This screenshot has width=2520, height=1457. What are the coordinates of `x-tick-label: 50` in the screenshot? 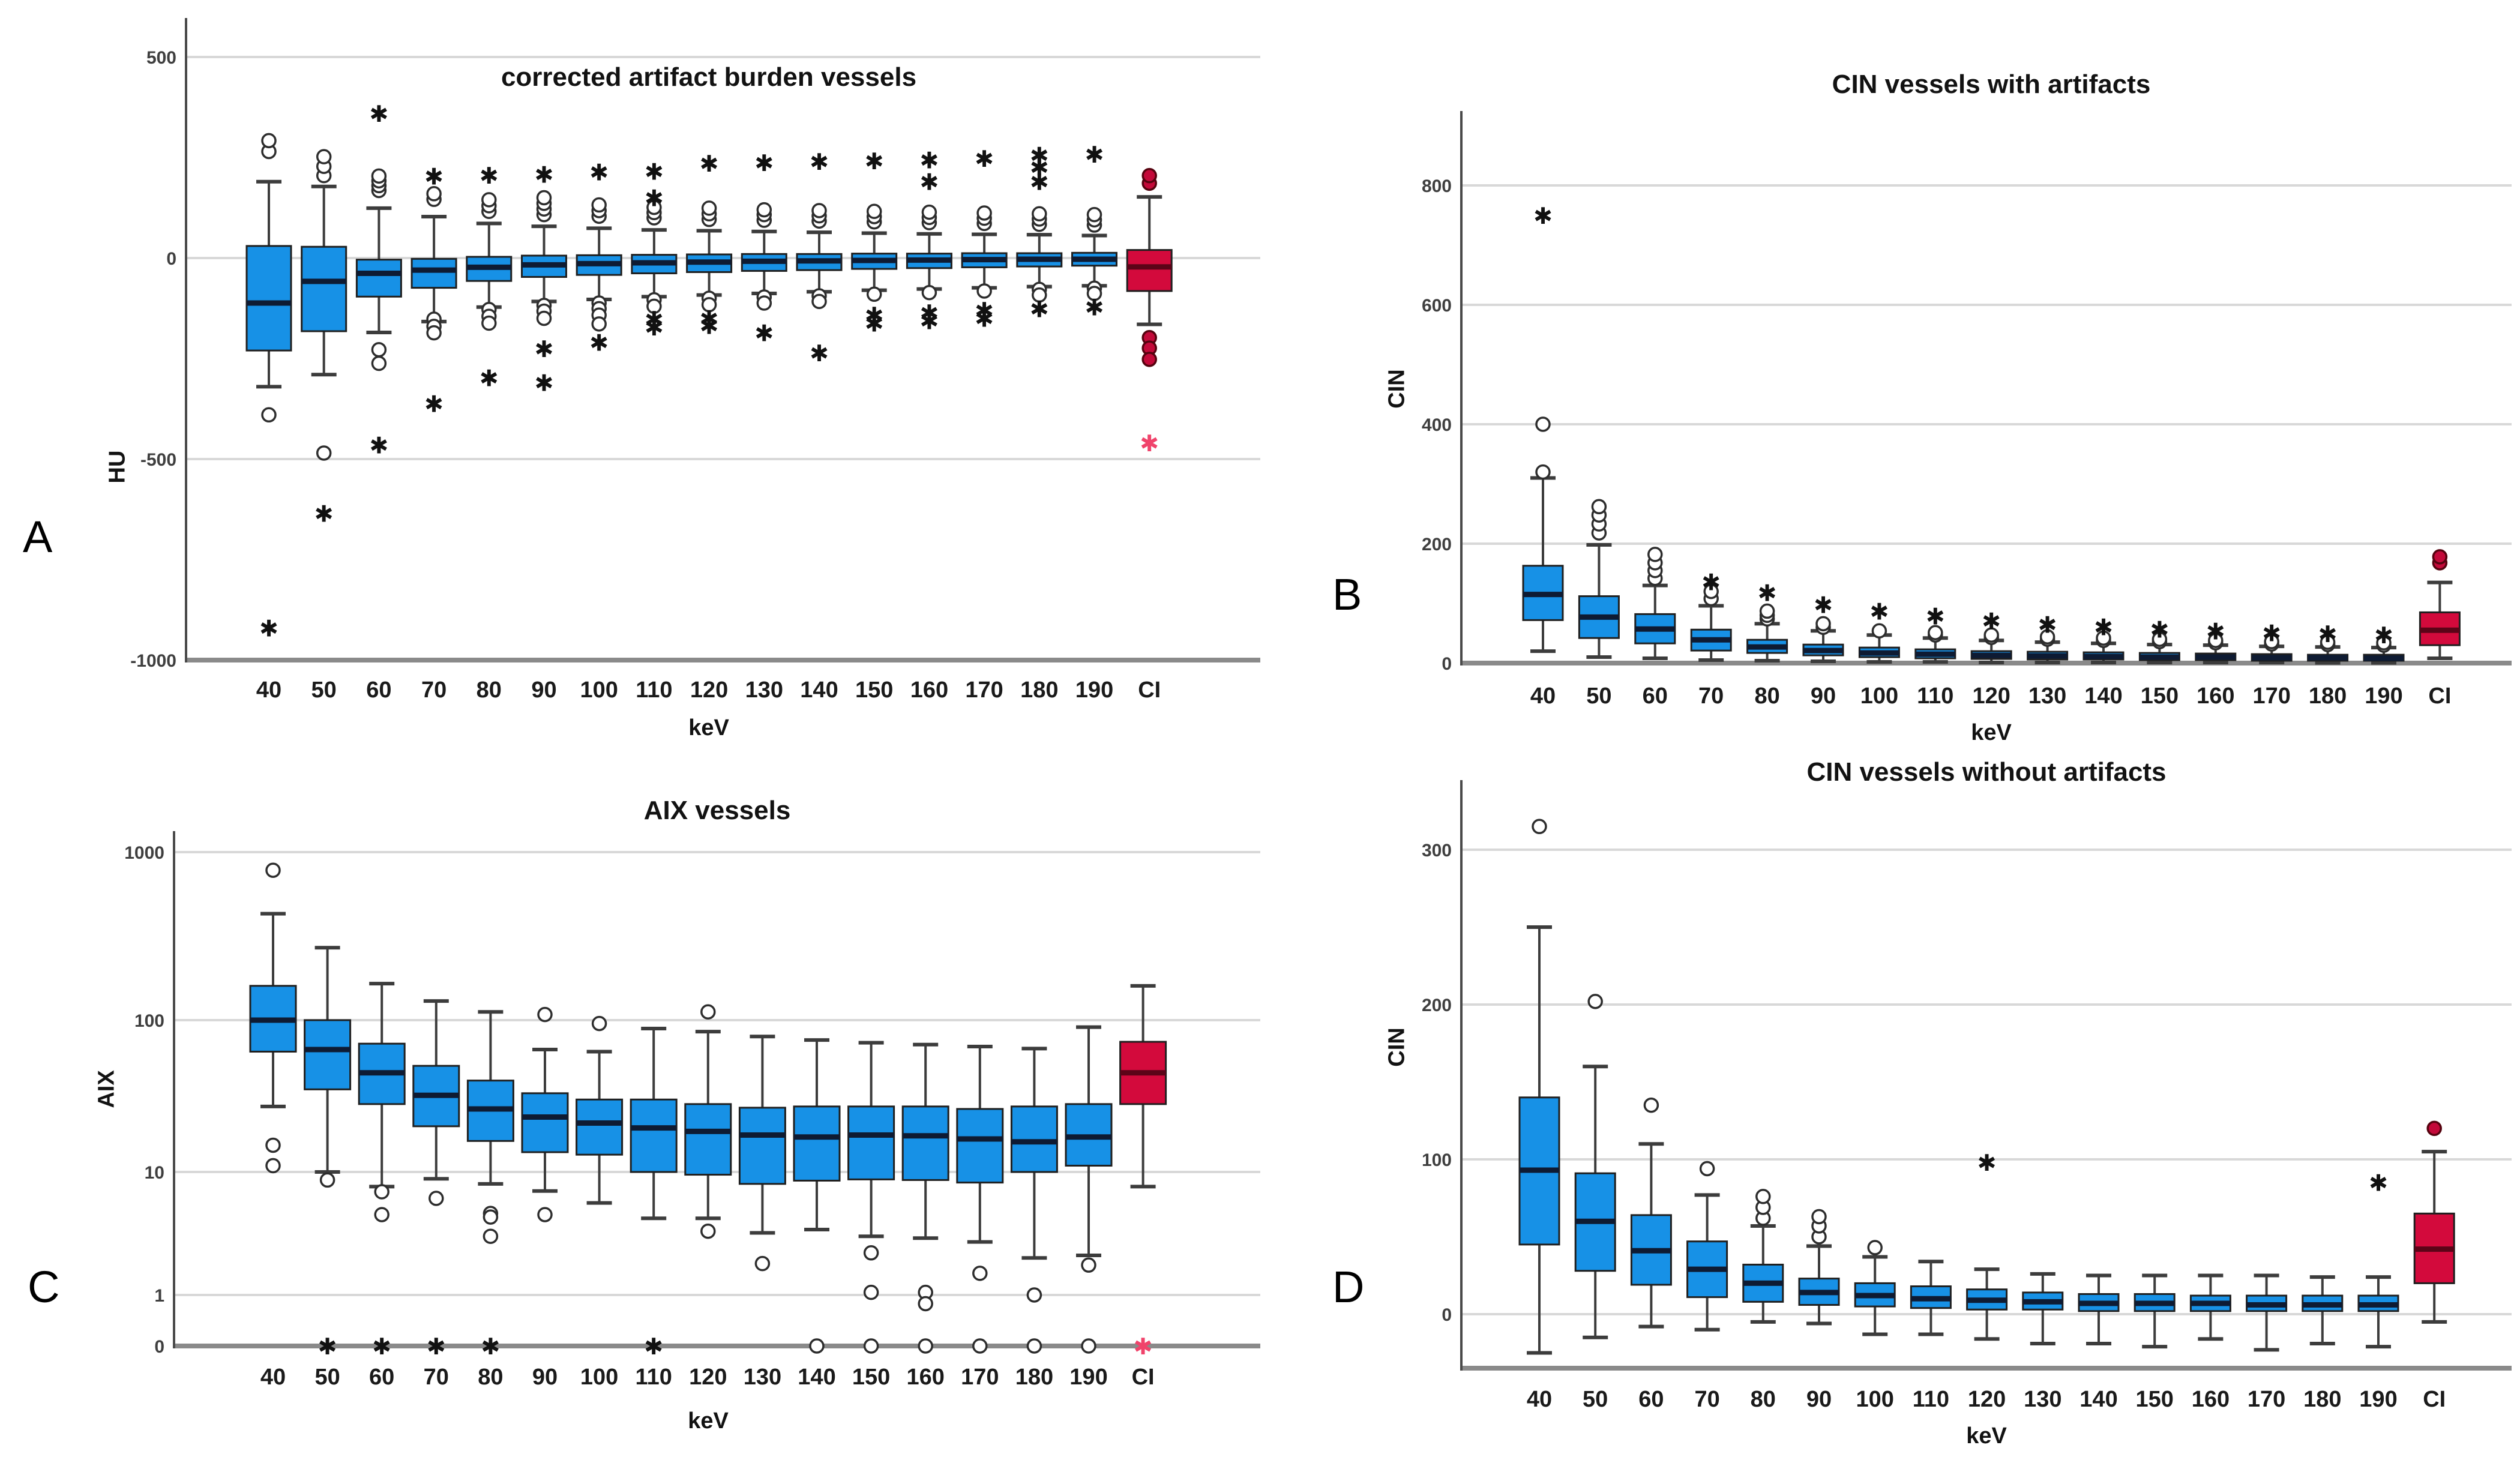 It's located at (1595, 1399).